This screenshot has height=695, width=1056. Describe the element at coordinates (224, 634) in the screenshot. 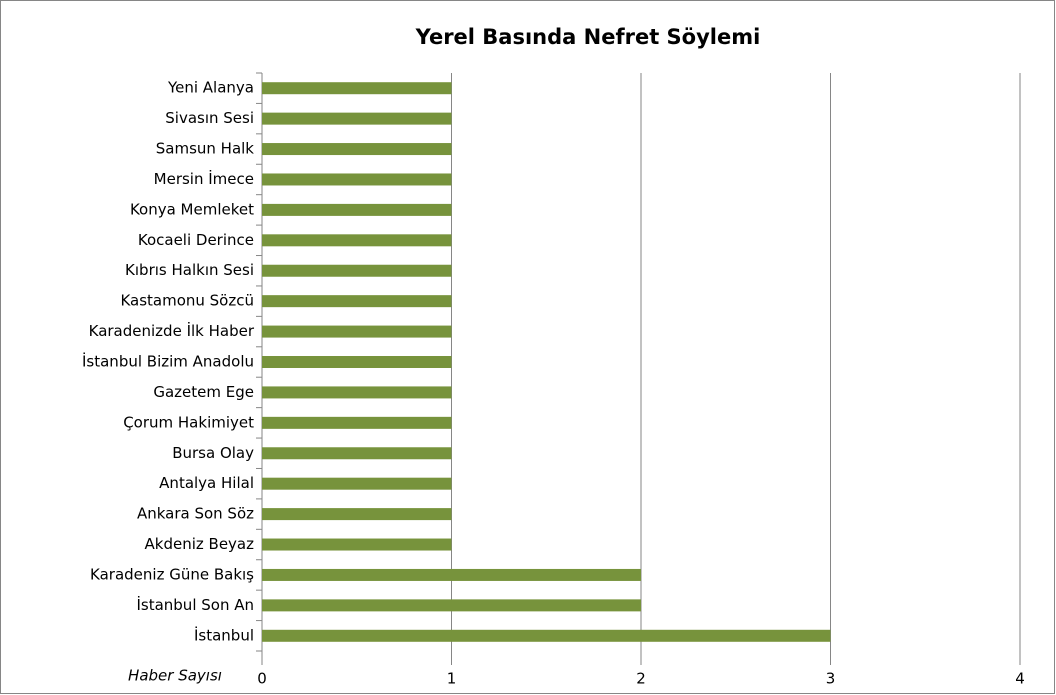

I see `y-tick-label: İstanbul` at that location.